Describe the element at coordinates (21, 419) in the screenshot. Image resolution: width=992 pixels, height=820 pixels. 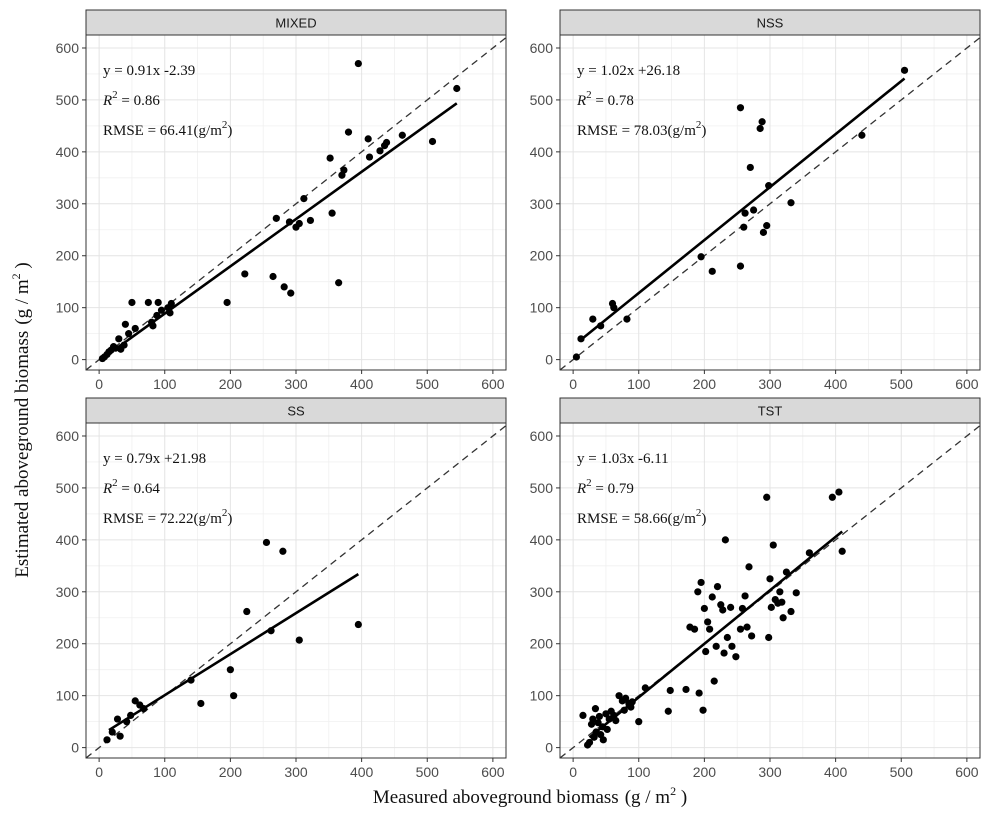
I see `y-axis-title: Estimated aboveground biomass (g / m2 )` at that location.